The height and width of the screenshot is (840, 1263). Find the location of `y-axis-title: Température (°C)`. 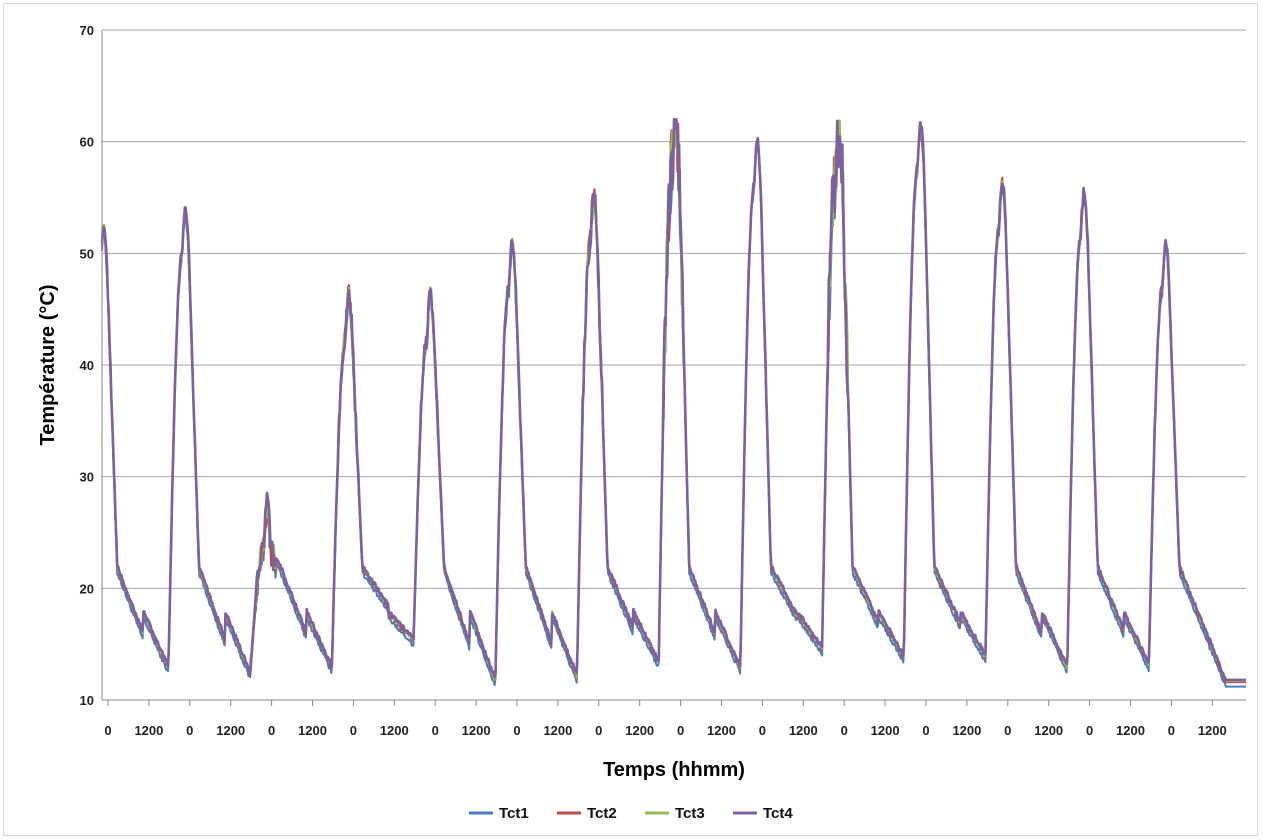

y-axis-title: Température (°C) is located at coordinates (48, 365).